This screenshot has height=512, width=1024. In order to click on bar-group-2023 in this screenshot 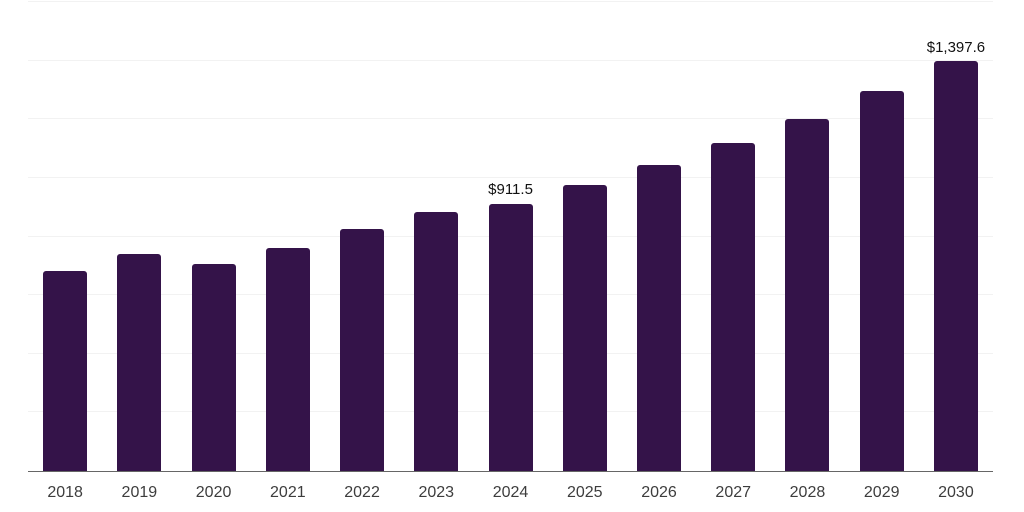, I will do `click(436, 341)`.